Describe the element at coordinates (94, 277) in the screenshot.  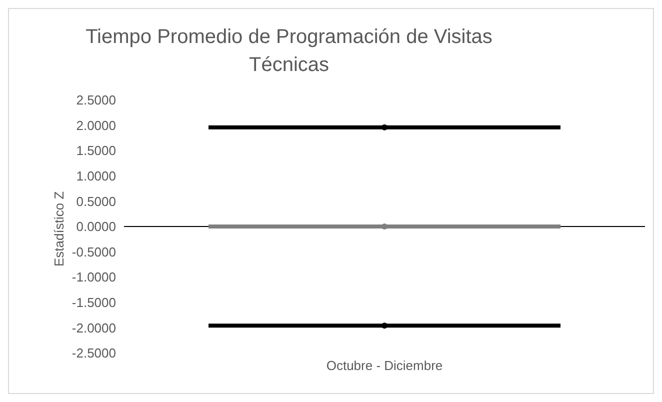
I see `y-tick-label: -1.0000` at that location.